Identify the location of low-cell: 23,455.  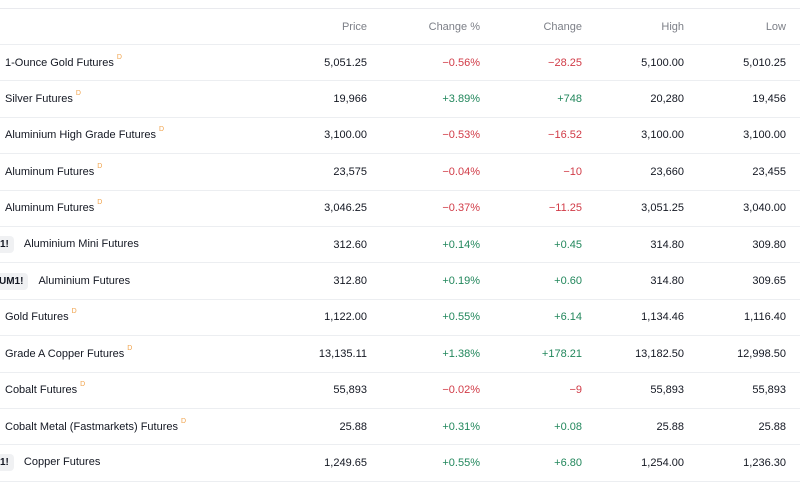
(735, 172).